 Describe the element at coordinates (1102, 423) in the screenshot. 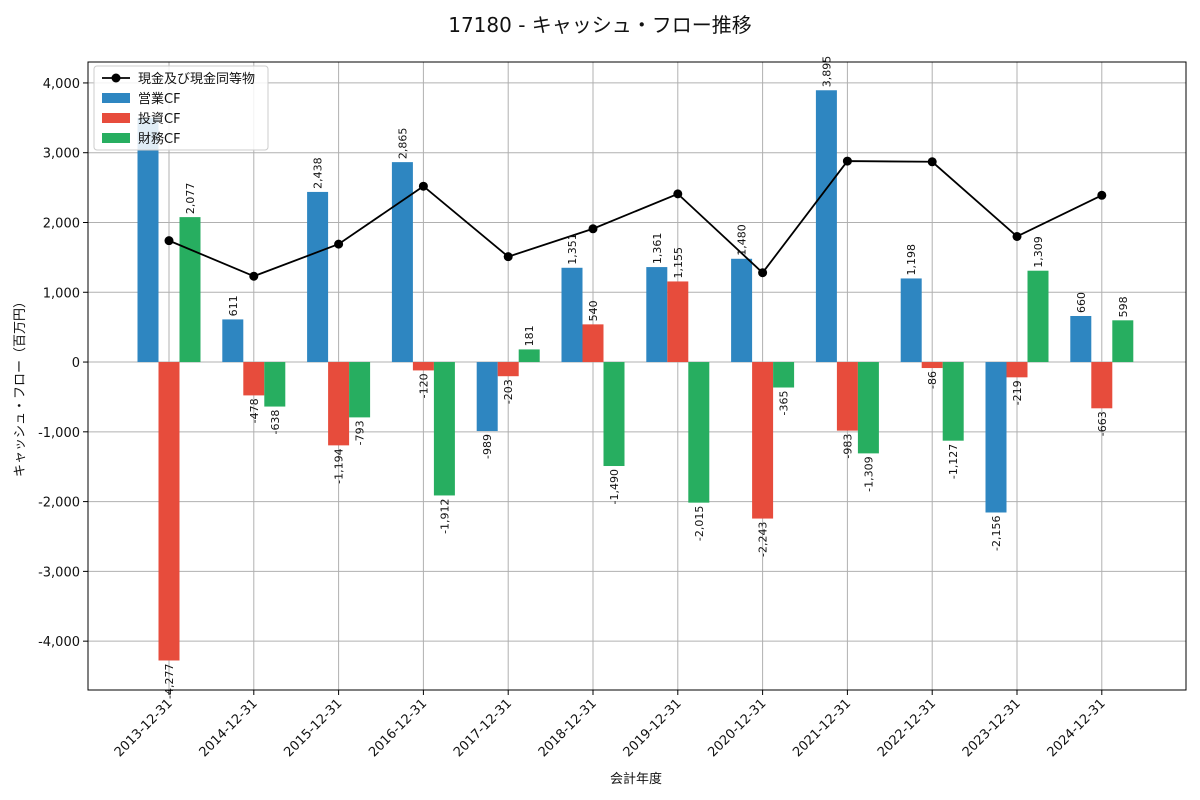

I see `data-label-1-11: -663` at that location.